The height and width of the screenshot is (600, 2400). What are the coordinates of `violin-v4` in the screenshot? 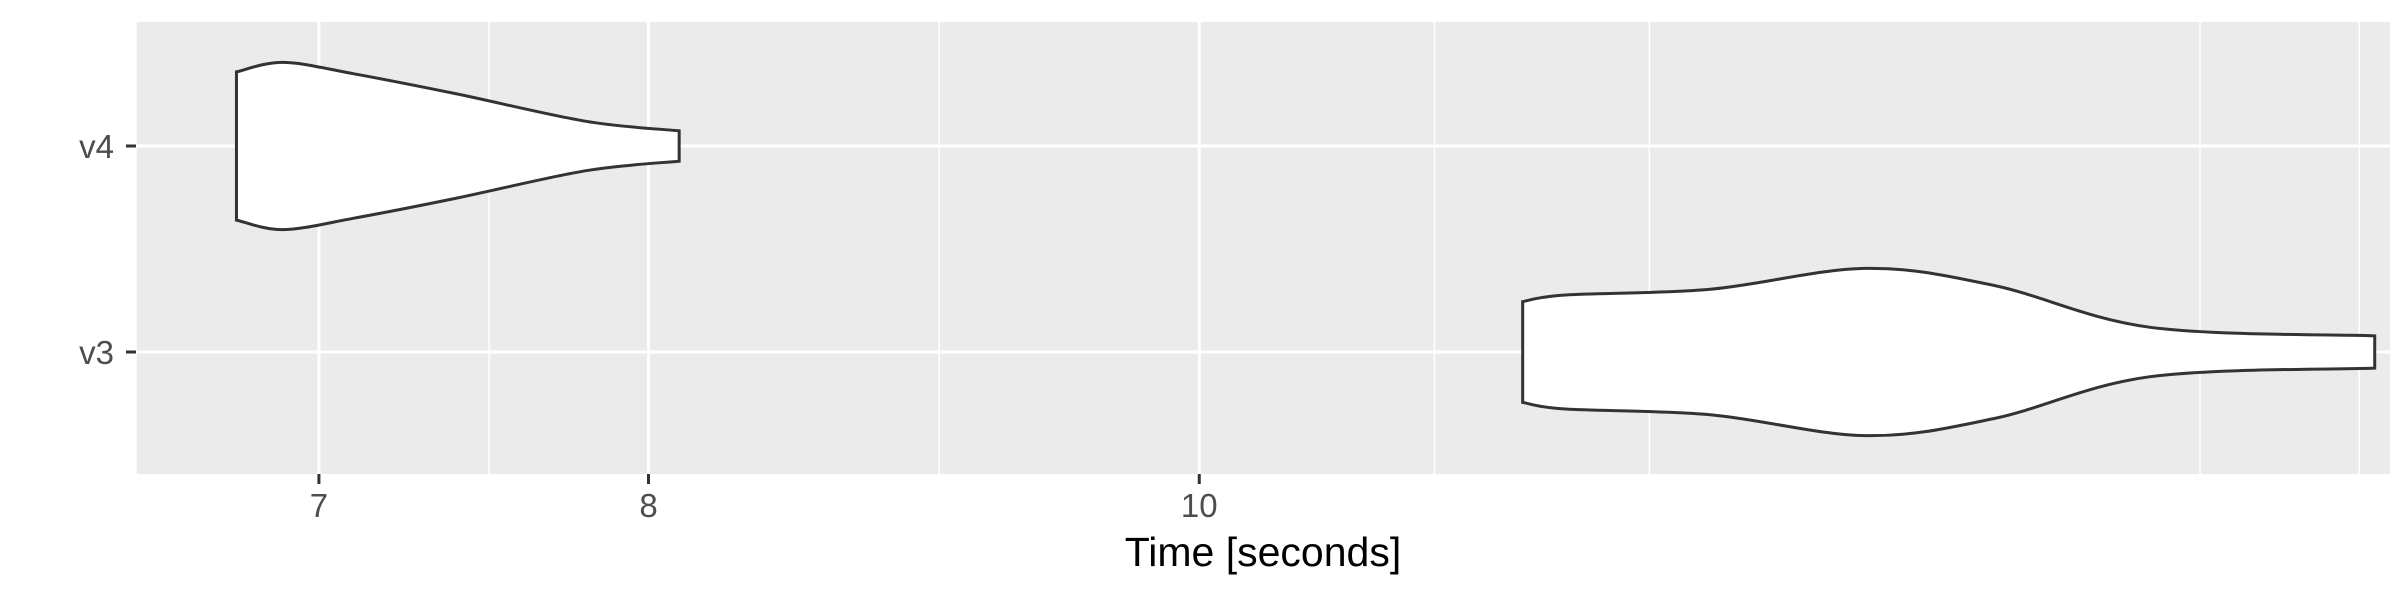 It's located at (457, 146).